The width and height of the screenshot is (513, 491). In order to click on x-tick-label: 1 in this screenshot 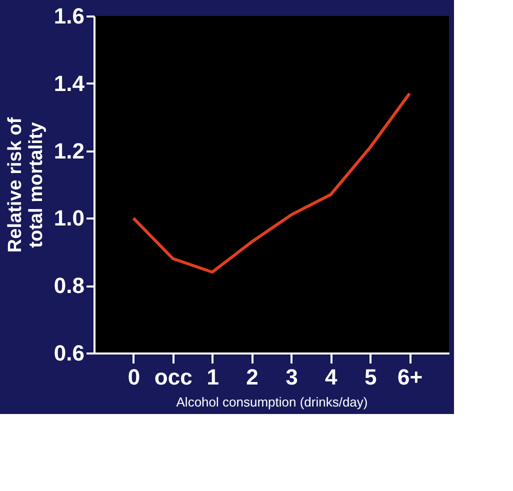, I will do `click(212, 377)`.